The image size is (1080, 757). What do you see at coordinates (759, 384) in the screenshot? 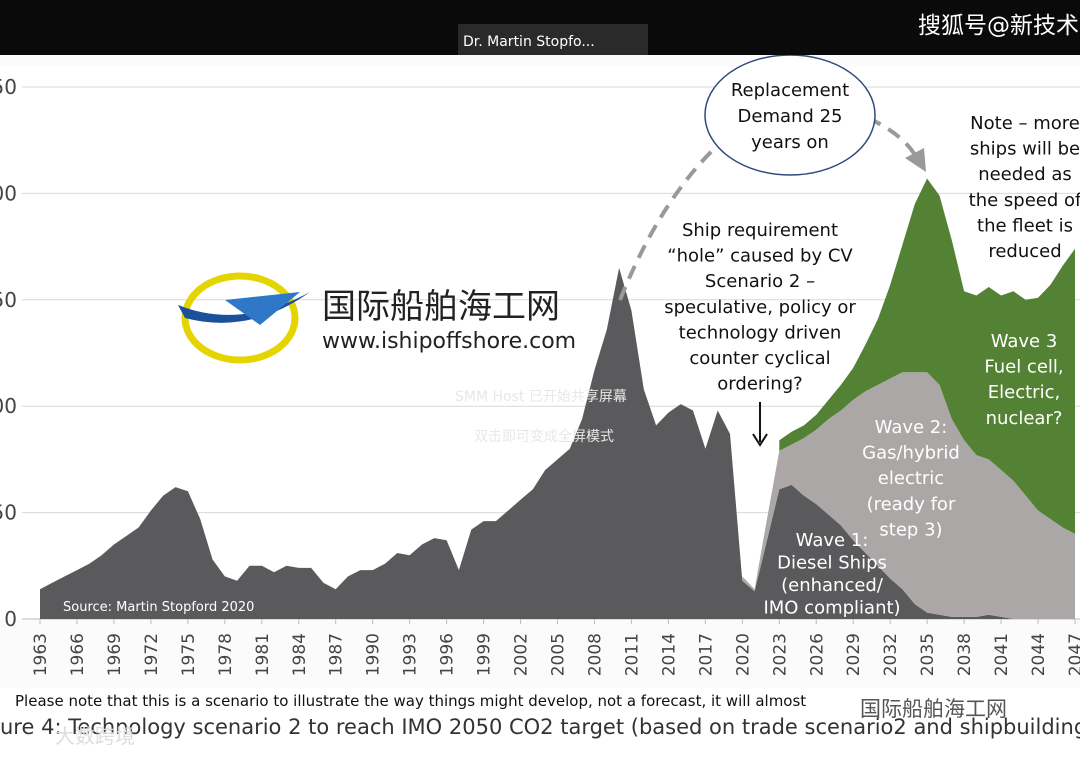
I see `annotation: ordering?` at bounding box center [759, 384].